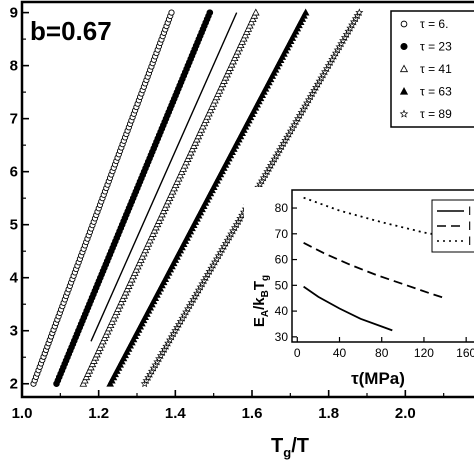  What do you see at coordinates (282, 311) in the screenshot?
I see `inset-y-tick-label: 40` at bounding box center [282, 311].